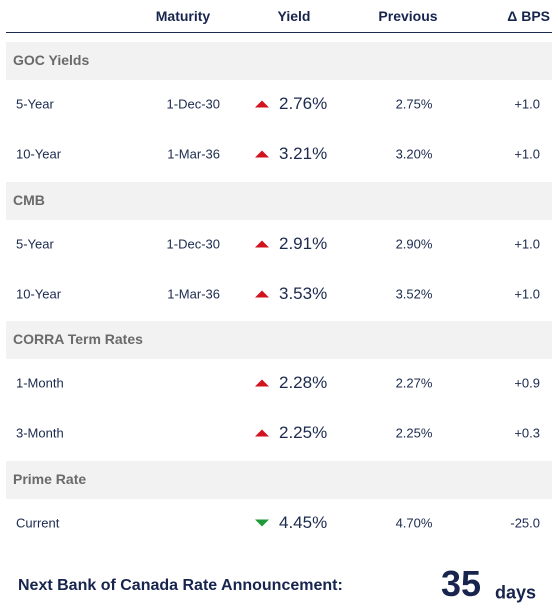  I want to click on yield: 2.25%, so click(303, 432).